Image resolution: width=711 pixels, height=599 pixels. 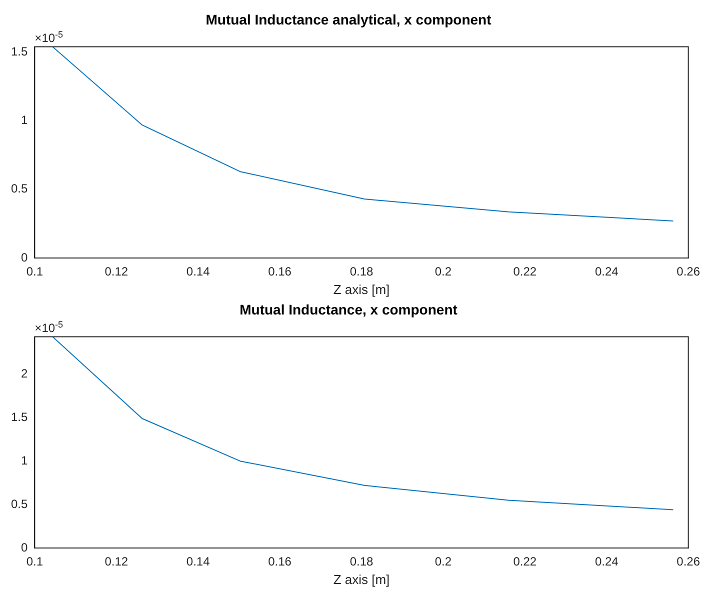 What do you see at coordinates (24, 373) in the screenshot?
I see `y-tick-label: 2` at bounding box center [24, 373].